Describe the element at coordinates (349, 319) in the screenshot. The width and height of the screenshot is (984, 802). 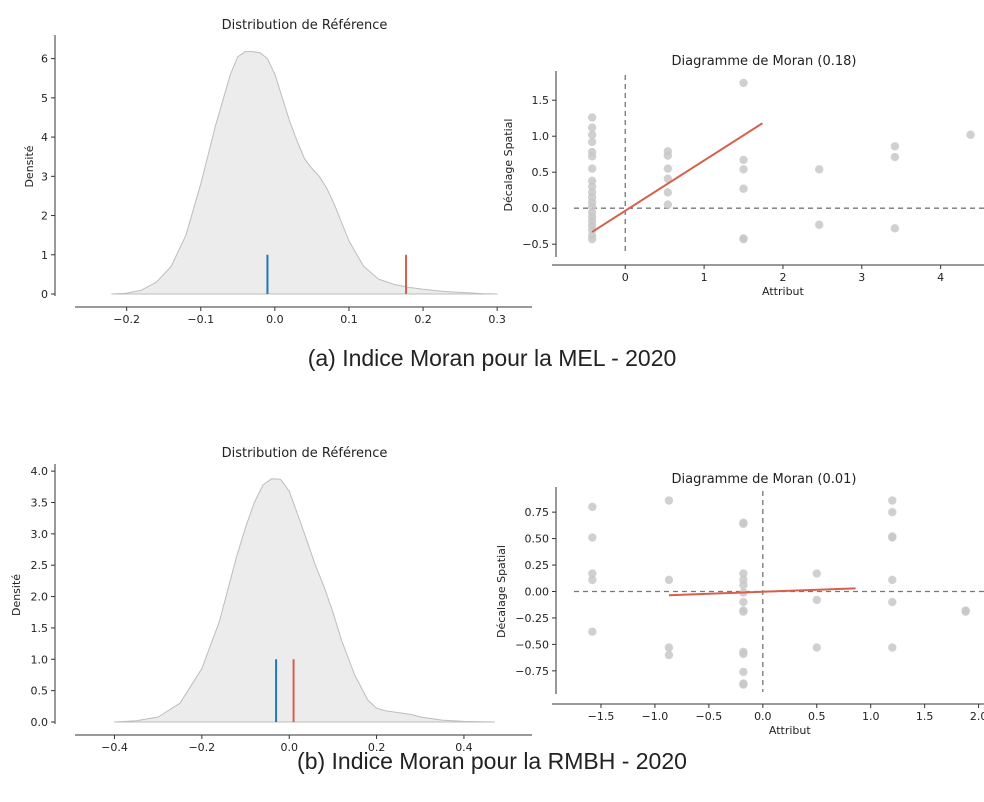
I see `x-tick-label: 0.1` at that location.